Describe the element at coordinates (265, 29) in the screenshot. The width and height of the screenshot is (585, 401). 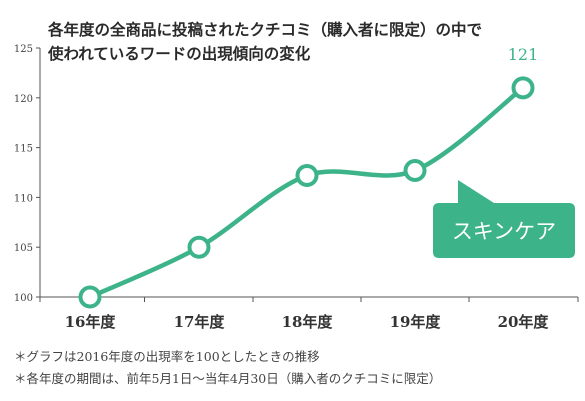
I see `title-line-1: 各年度の全商品に投稿されたクチコミ（購入者に限定）の中で` at that location.